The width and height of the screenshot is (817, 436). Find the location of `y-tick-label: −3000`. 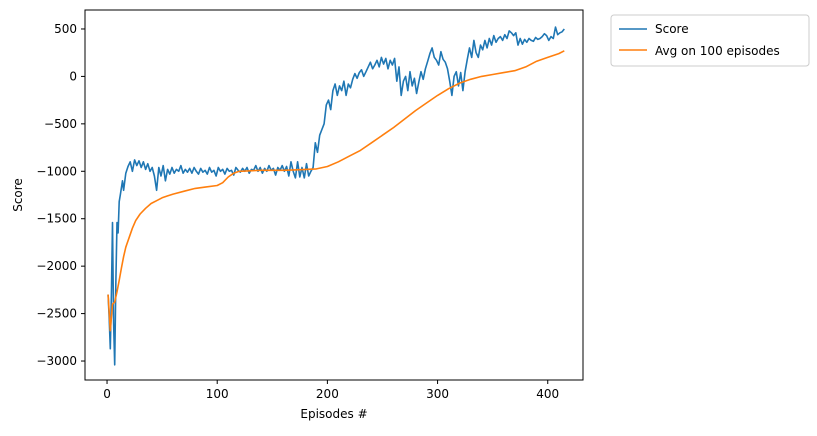

y-tick-label: −3000 is located at coordinates (56, 361).